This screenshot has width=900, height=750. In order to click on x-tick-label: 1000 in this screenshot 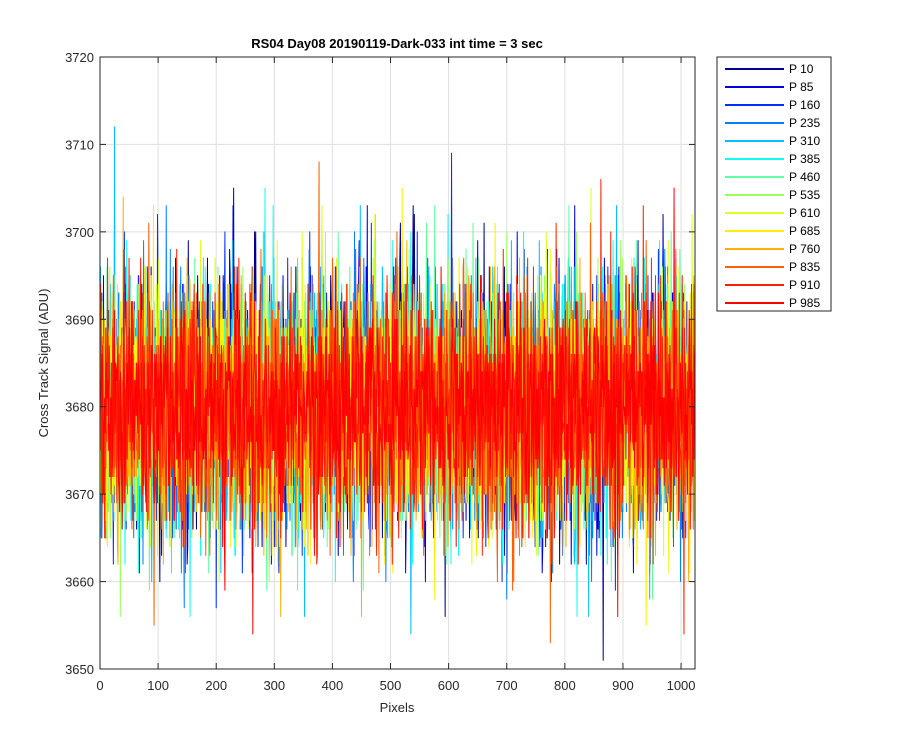, I will do `click(681, 685)`.